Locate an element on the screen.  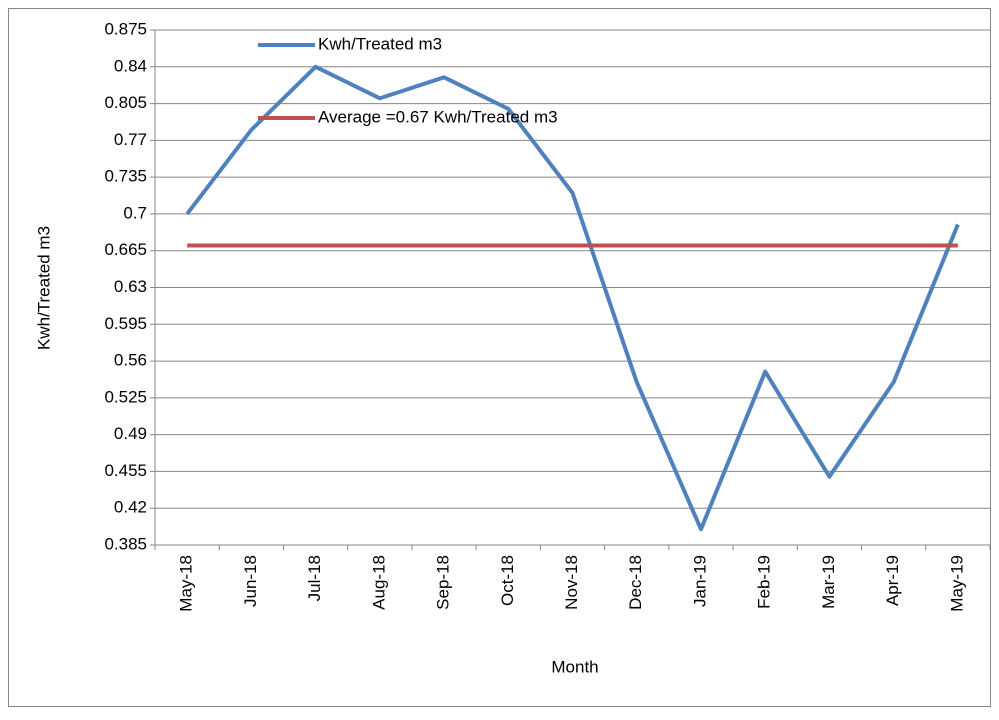
y-tick-label: 0.665 is located at coordinates (125, 249).